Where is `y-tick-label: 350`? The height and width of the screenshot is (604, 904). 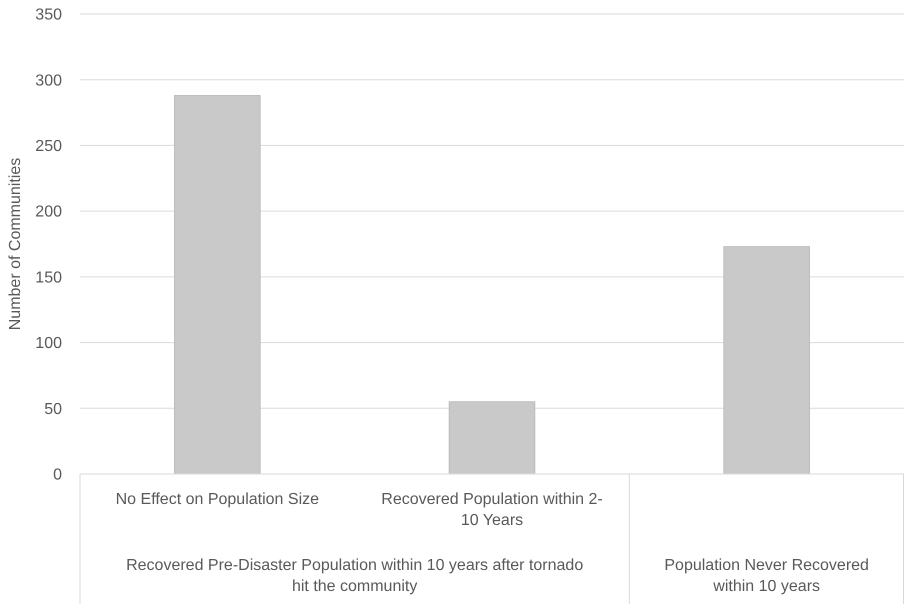 y-tick-label: 350 is located at coordinates (48, 15).